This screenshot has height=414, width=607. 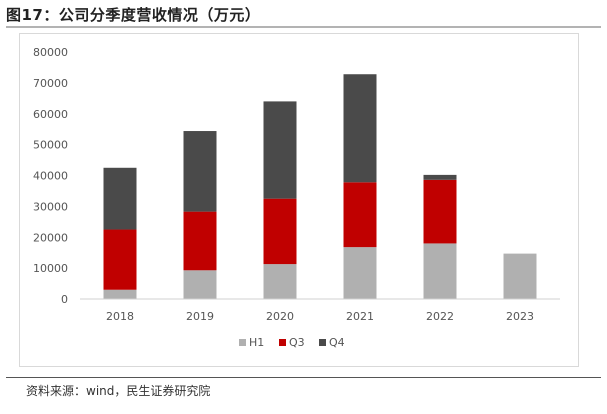 What do you see at coordinates (50, 206) in the screenshot?
I see `y-tick-label: 30000` at bounding box center [50, 206].